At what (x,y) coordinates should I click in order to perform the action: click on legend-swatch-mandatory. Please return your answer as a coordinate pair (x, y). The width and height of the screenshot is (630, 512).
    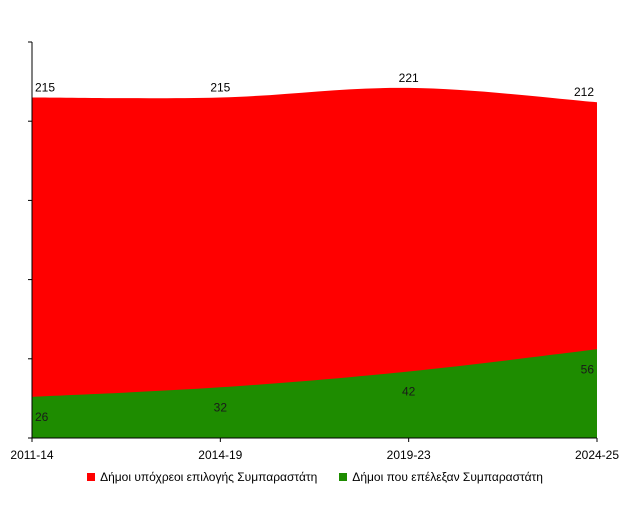
    Looking at the image, I should click on (91, 477).